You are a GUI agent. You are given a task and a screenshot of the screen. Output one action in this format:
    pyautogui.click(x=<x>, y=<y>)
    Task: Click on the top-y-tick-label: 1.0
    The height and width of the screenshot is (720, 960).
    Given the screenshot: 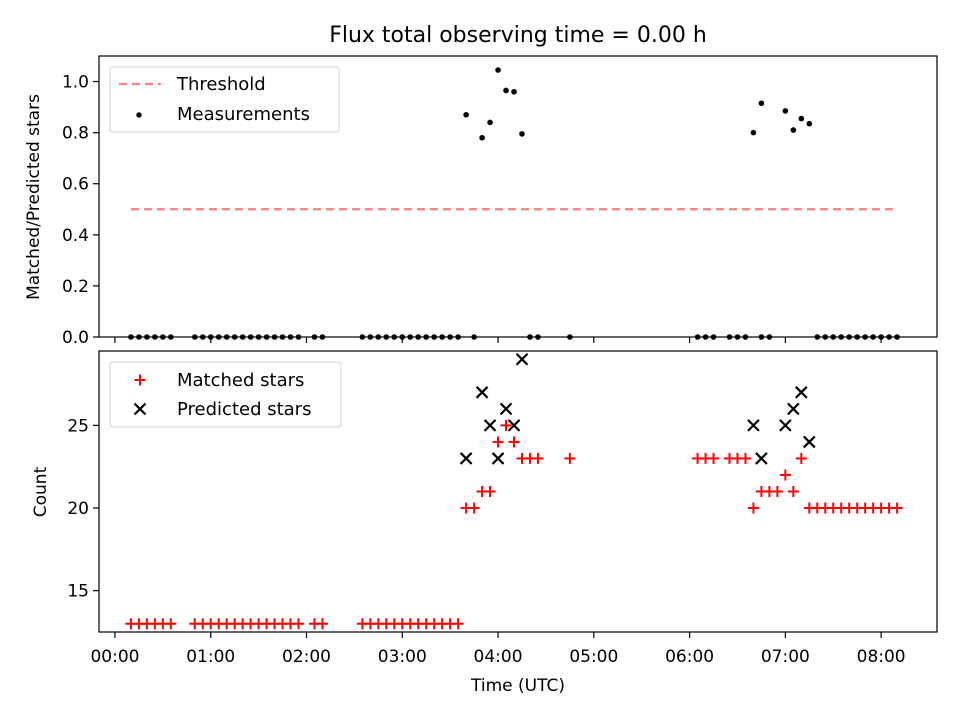 What is the action you would take?
    pyautogui.click(x=75, y=83)
    